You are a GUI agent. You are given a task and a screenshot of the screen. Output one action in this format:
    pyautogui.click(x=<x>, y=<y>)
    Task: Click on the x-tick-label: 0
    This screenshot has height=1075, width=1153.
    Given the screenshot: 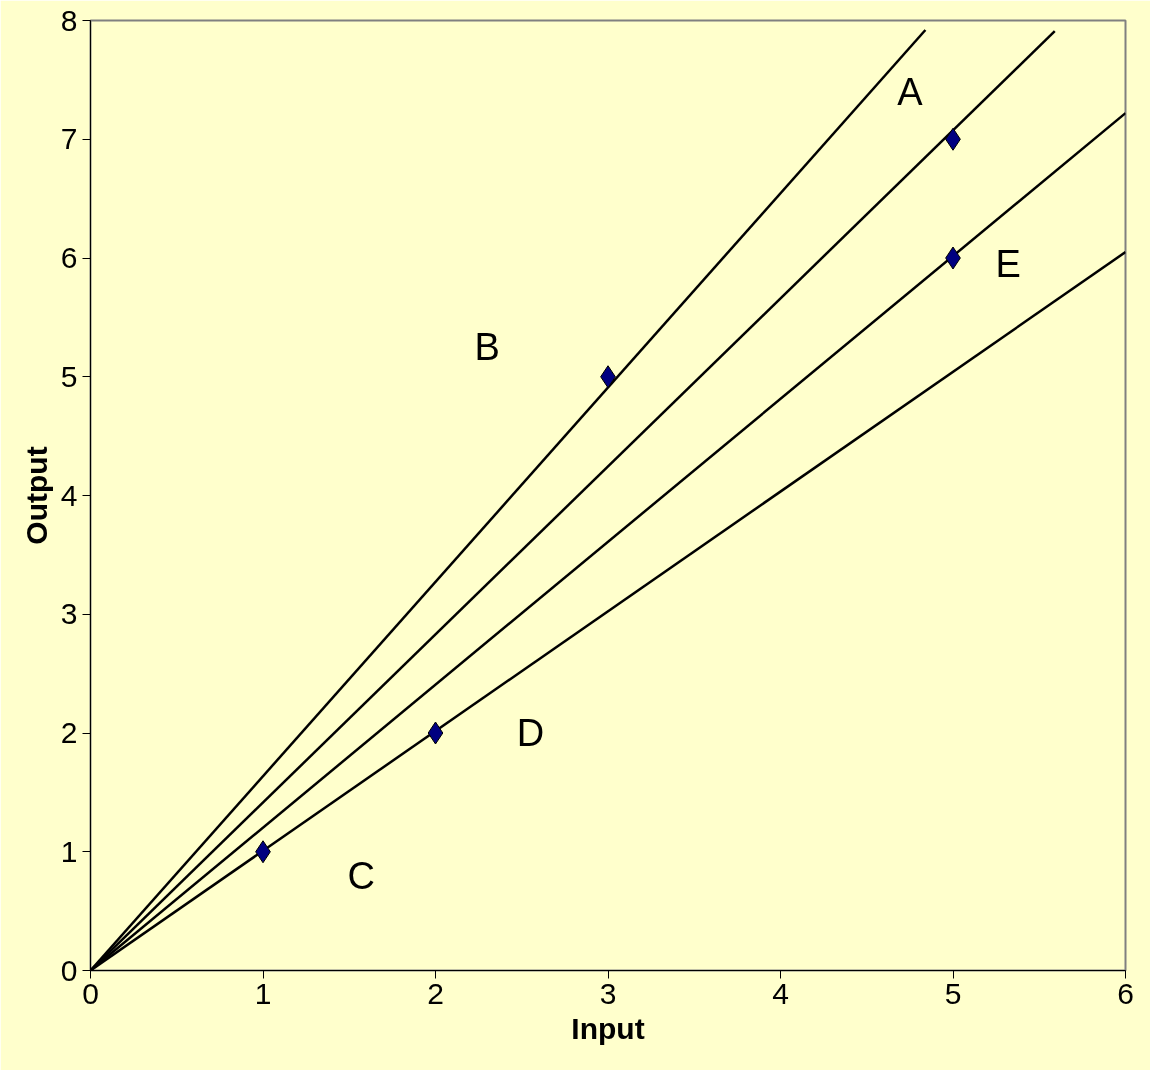 What is the action you would take?
    pyautogui.click(x=90, y=993)
    